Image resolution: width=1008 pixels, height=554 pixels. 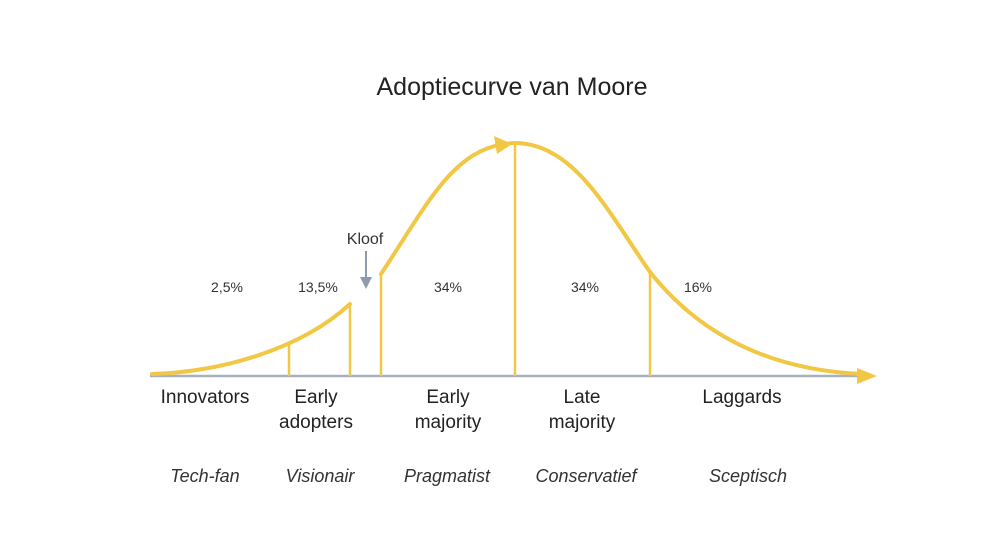 I want to click on segment-name-late-majority-line2: majority, so click(x=582, y=422).